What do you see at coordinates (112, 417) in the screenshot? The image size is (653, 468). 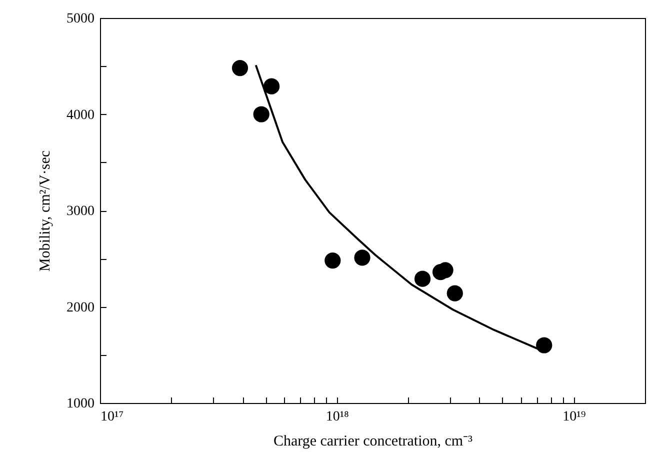 I see `x-tick-label: 10¹⁷` at bounding box center [112, 417].